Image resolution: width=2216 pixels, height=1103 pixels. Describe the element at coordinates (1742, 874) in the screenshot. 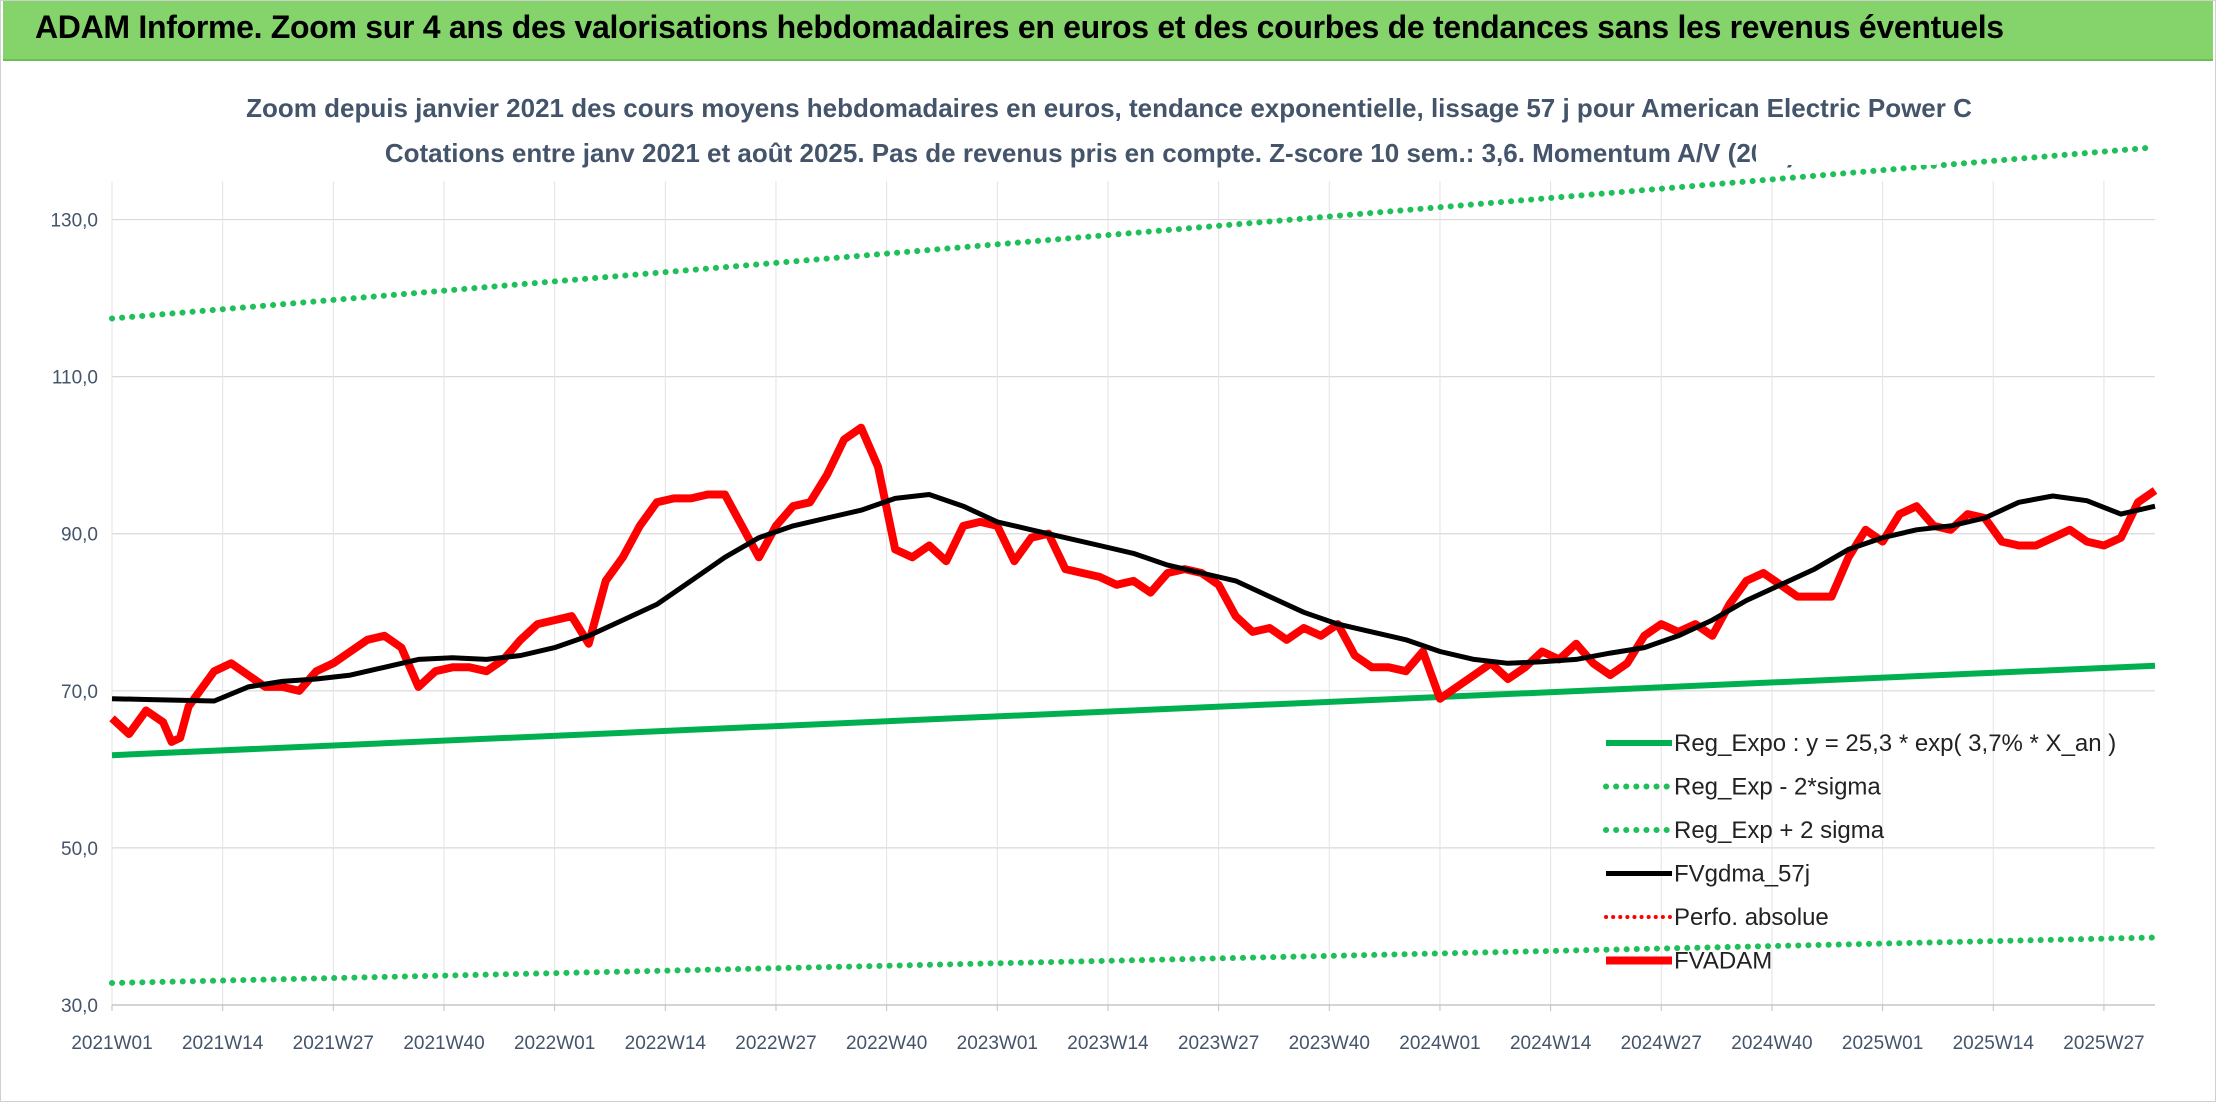

I see `legend-label: FVgdma_57j` at that location.